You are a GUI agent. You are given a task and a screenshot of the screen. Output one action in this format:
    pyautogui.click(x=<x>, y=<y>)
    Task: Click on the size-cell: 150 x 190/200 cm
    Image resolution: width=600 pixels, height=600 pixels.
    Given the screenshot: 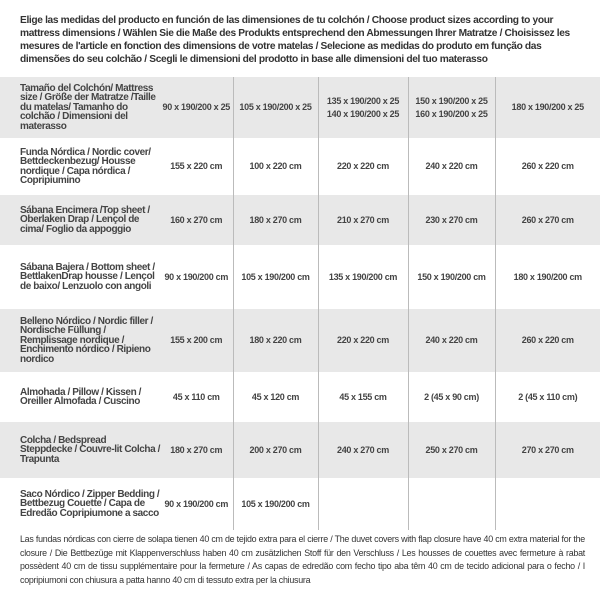 What is the action you would take?
    pyautogui.click(x=451, y=277)
    